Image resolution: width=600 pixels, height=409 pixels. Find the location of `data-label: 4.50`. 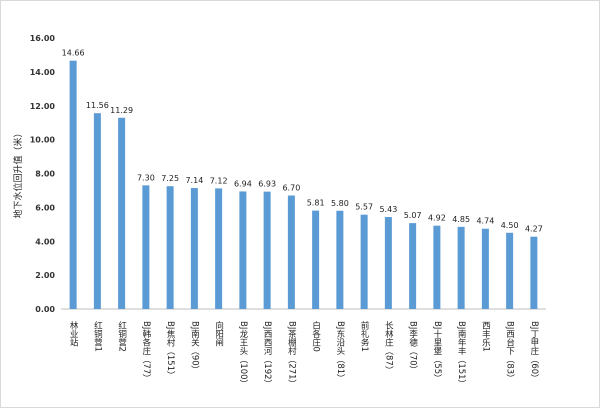

data-label: 4.50 is located at coordinates (510, 225).